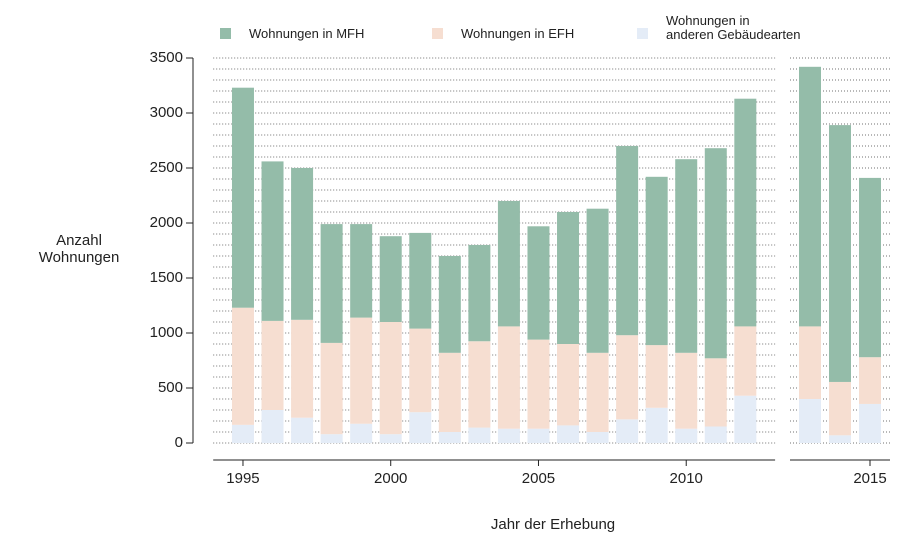  What do you see at coordinates (869, 478) in the screenshot?
I see `x-tick-label: 2015` at bounding box center [869, 478].